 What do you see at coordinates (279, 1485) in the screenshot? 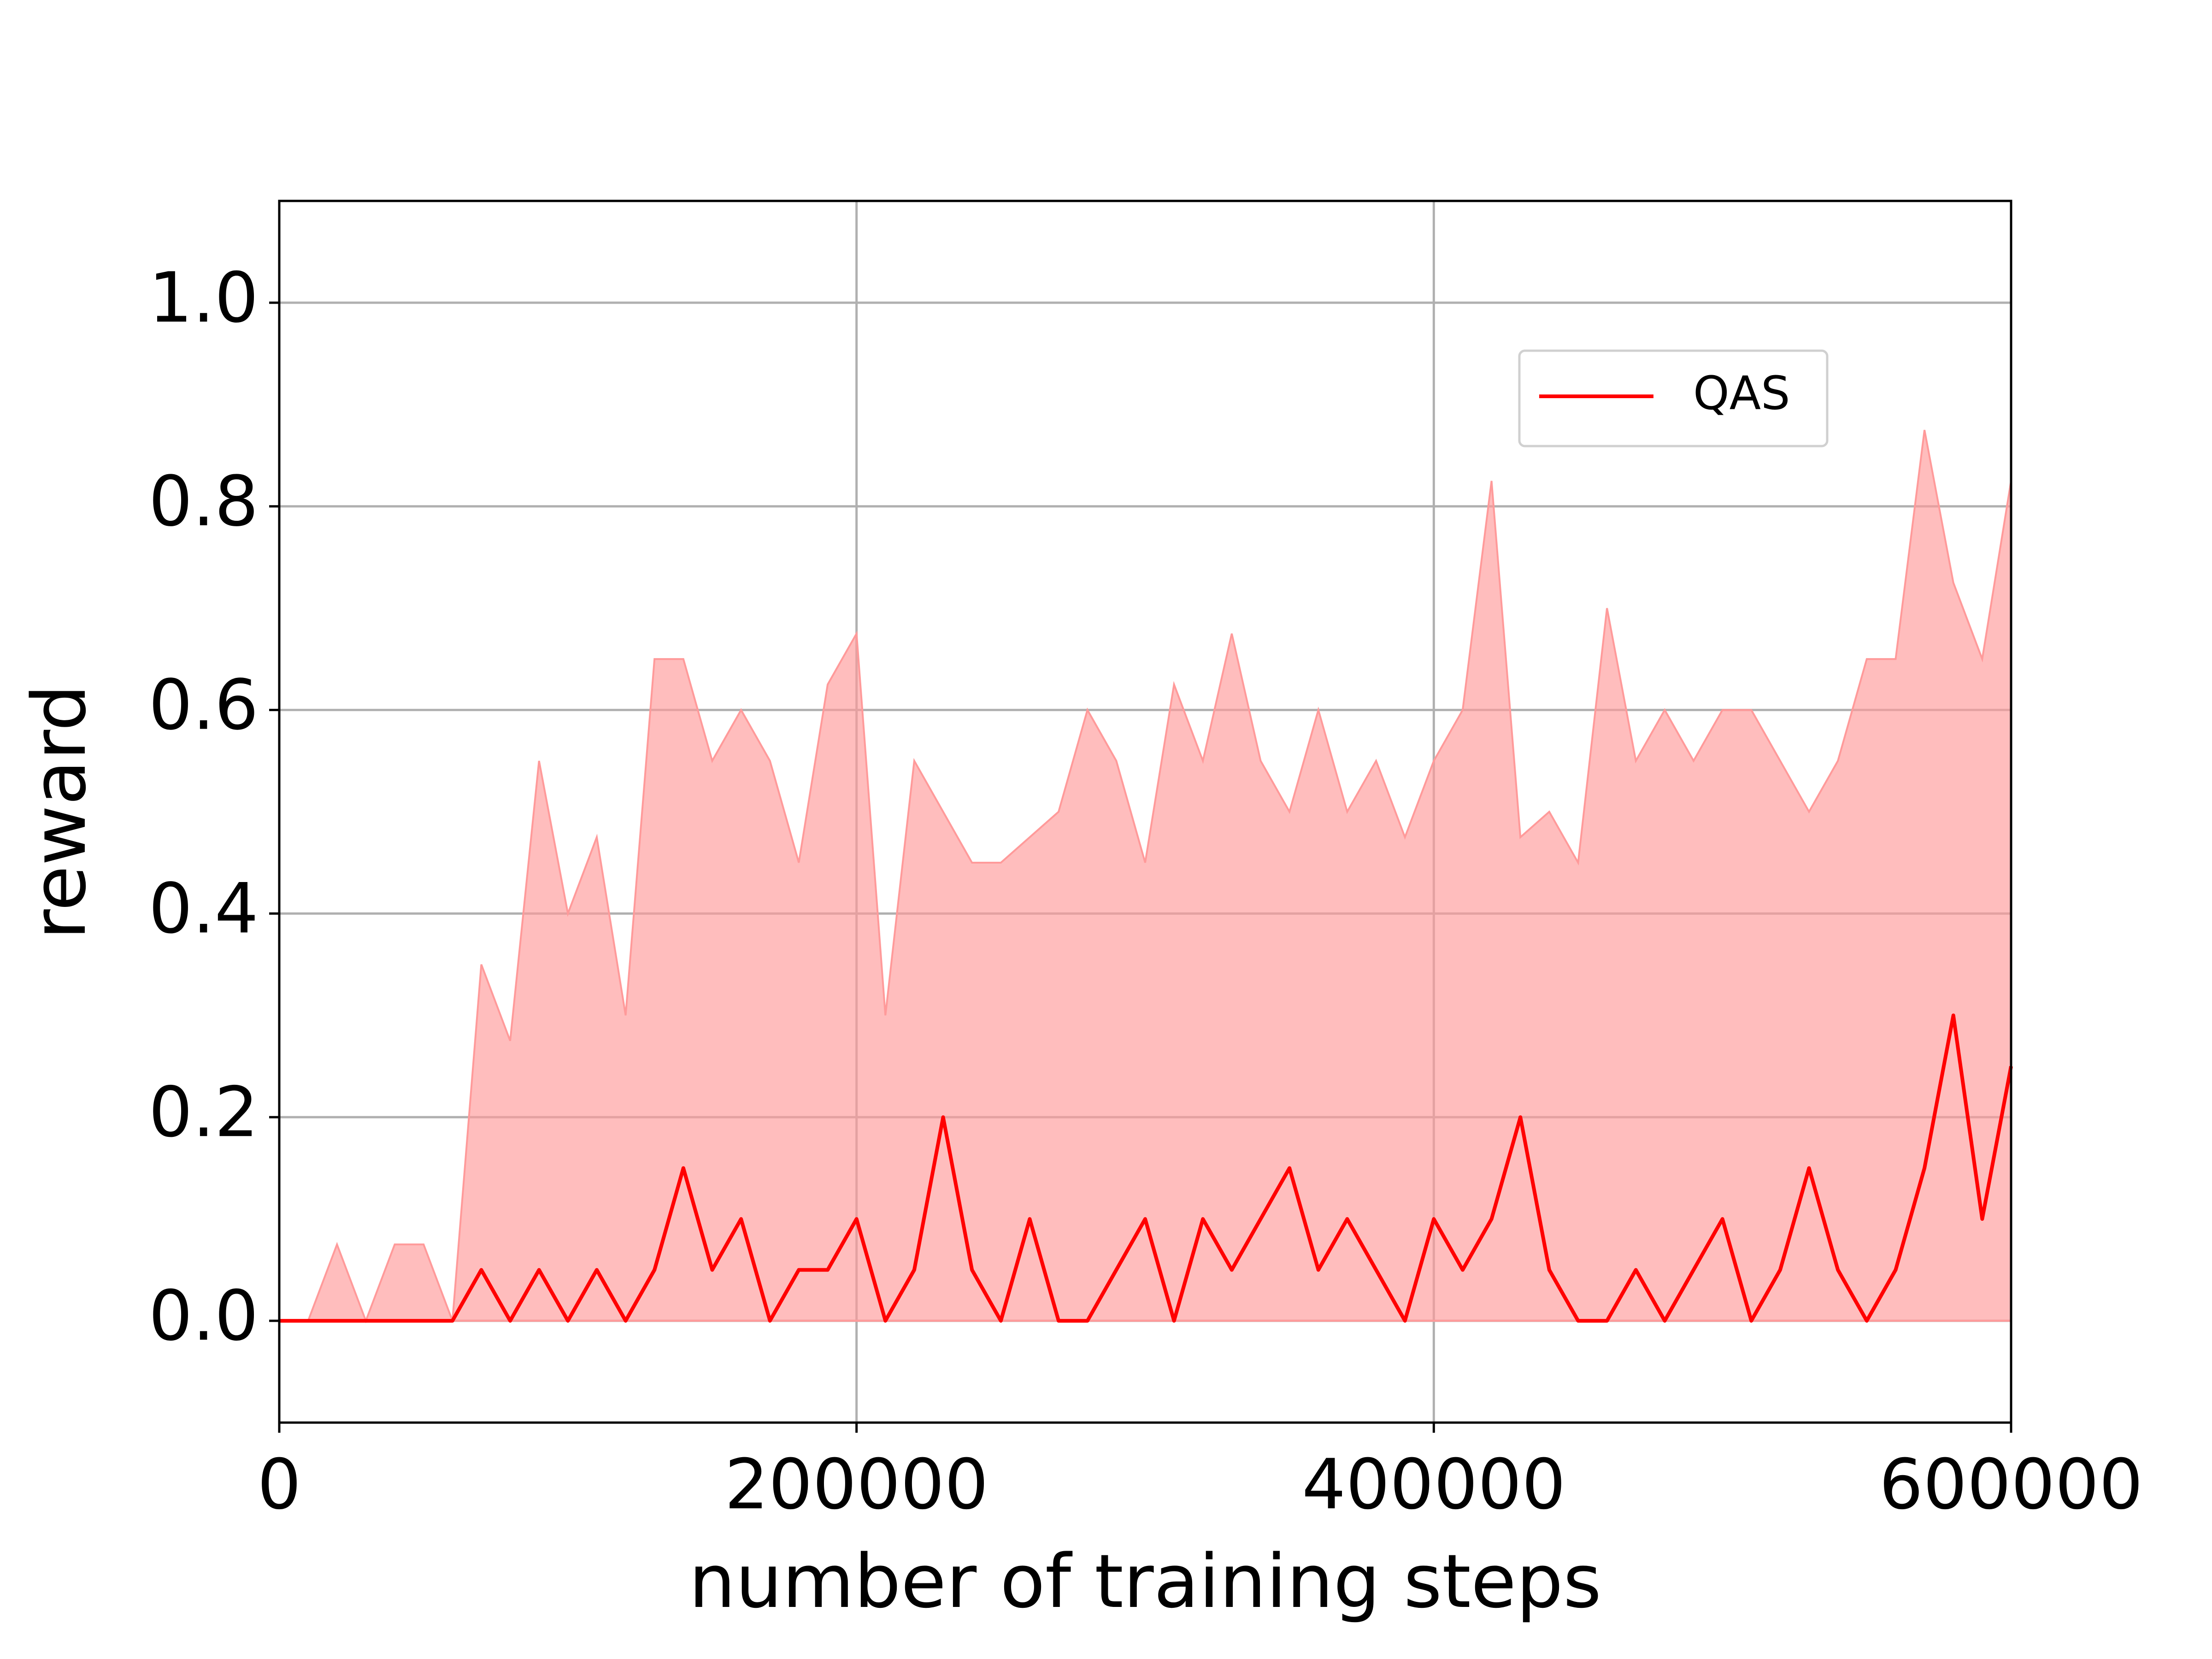
I see `x-tick-label: 0` at bounding box center [279, 1485].